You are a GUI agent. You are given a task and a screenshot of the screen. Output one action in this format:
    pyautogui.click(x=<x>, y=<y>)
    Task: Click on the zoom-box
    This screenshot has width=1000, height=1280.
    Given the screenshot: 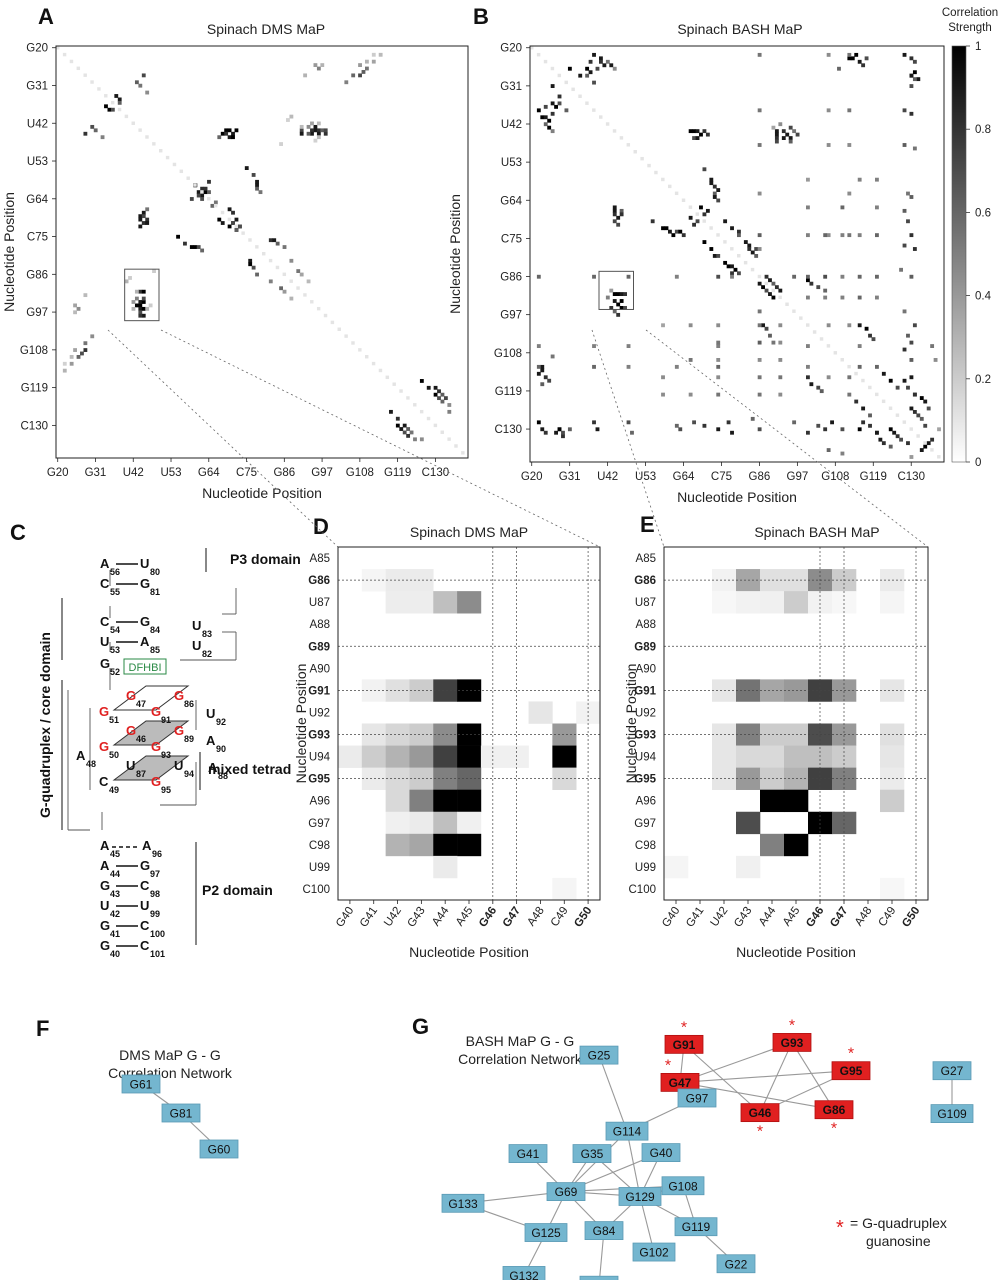 What is the action you would take?
    pyautogui.click(x=616, y=290)
    